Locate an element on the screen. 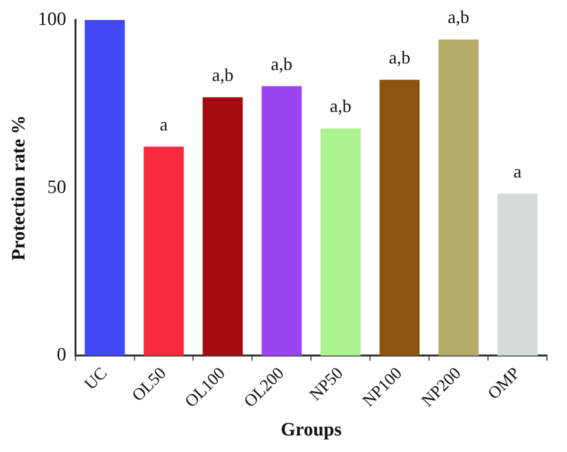  y-tick-label: 50 is located at coordinates (56, 187).